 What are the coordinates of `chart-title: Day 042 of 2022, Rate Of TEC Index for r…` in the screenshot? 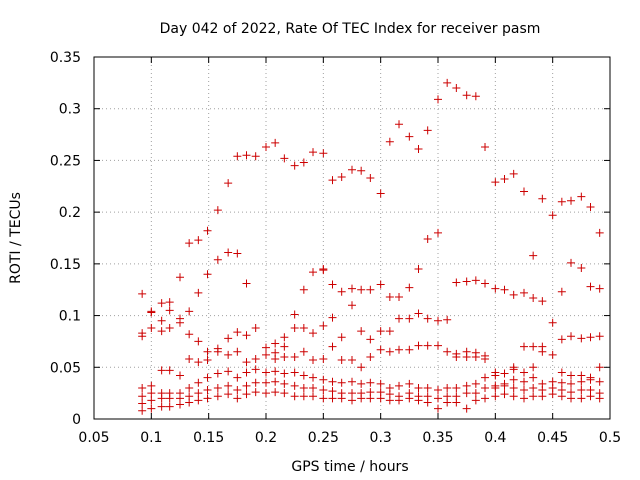 It's located at (350, 29).